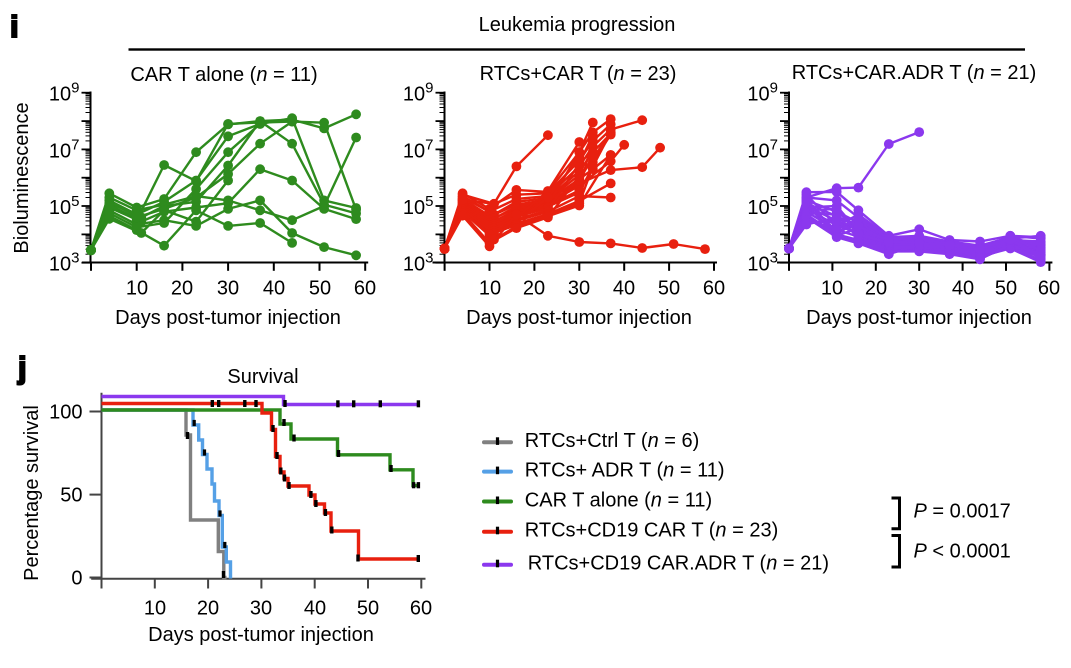 Image resolution: width=1071 pixels, height=668 pixels. I want to click on svg-text: Leukemia progression, so click(577, 25).